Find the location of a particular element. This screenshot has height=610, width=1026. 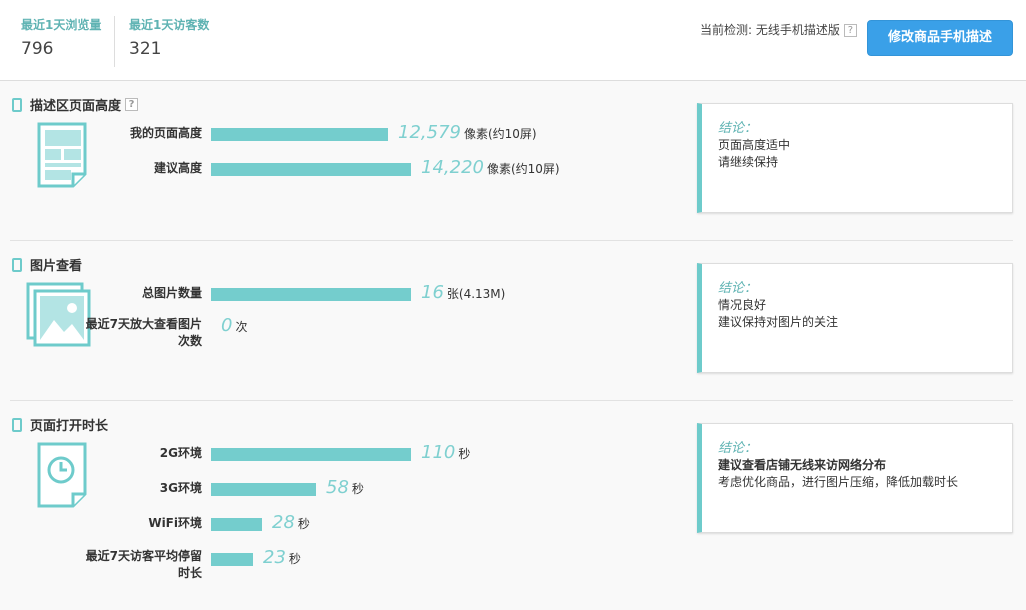

metric-row: 2G环境 110 秒 is located at coordinates (340, 453).